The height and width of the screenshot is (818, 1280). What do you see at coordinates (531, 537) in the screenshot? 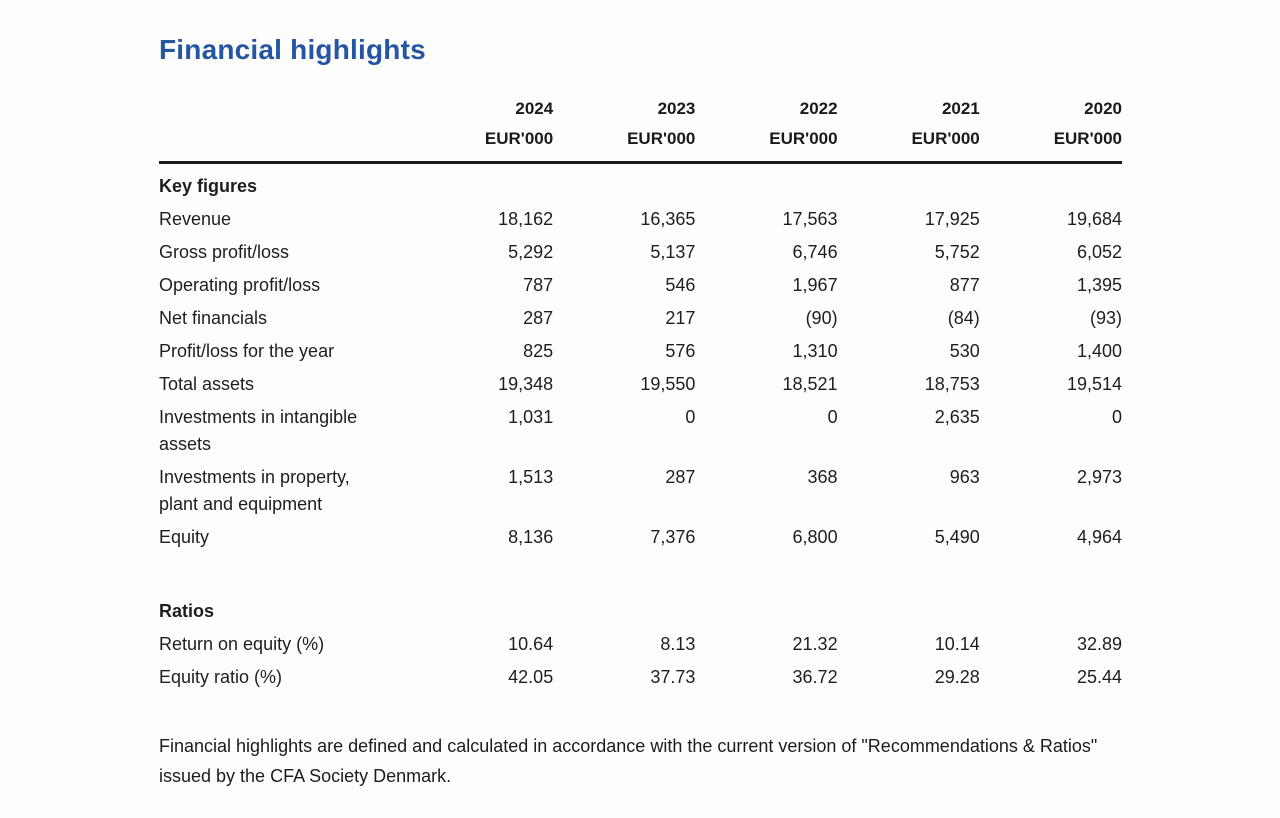
I see `cell-value: 8,136` at bounding box center [531, 537].